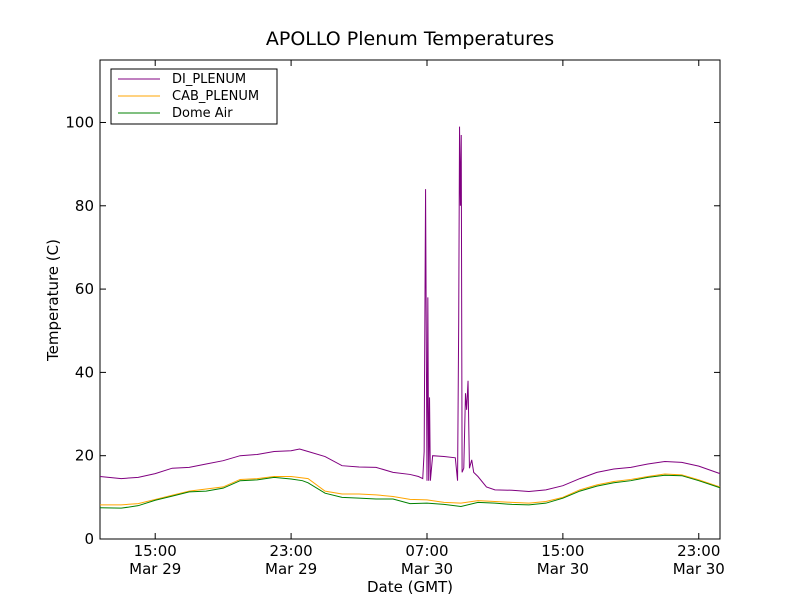  What do you see at coordinates (53, 300) in the screenshot?
I see `y-axis-label: Temperature (C)` at bounding box center [53, 300].